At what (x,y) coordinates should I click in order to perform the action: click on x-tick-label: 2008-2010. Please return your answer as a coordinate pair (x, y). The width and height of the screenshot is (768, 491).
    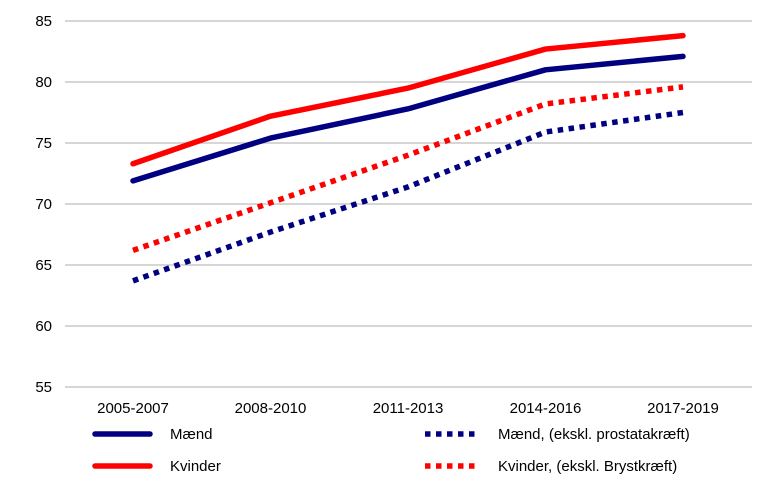
    Looking at the image, I should click on (271, 408).